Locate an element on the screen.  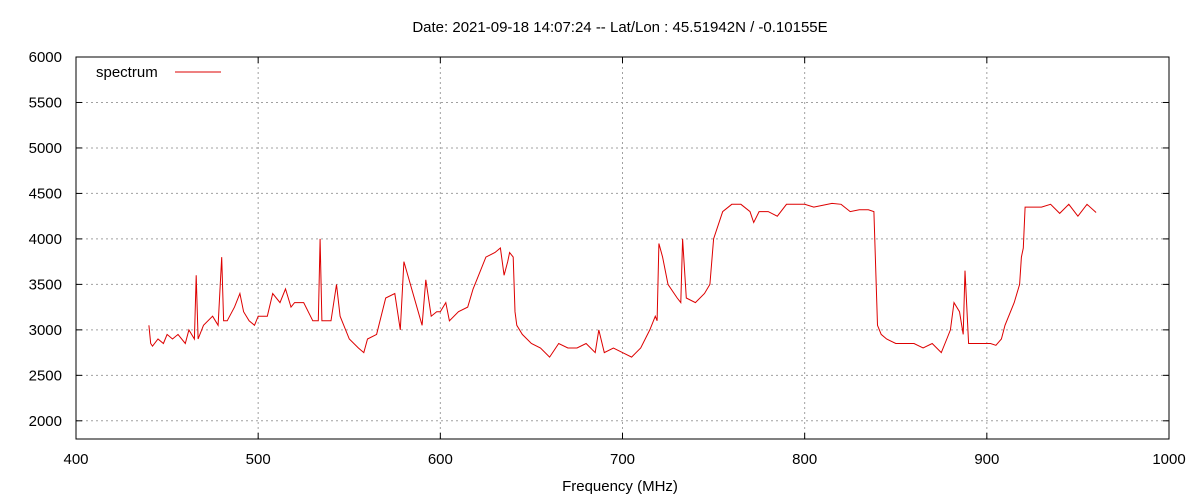
x-axis-label: Frequency (MHz) is located at coordinates (620, 486).